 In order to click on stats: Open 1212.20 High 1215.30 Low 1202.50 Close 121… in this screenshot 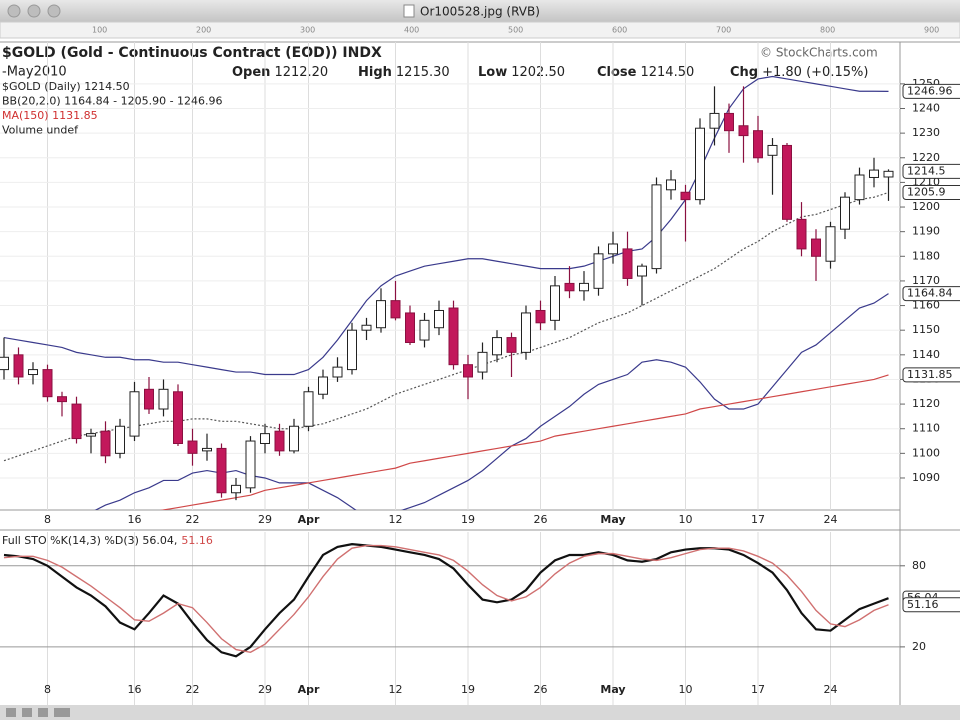, I will do `click(550, 72)`.